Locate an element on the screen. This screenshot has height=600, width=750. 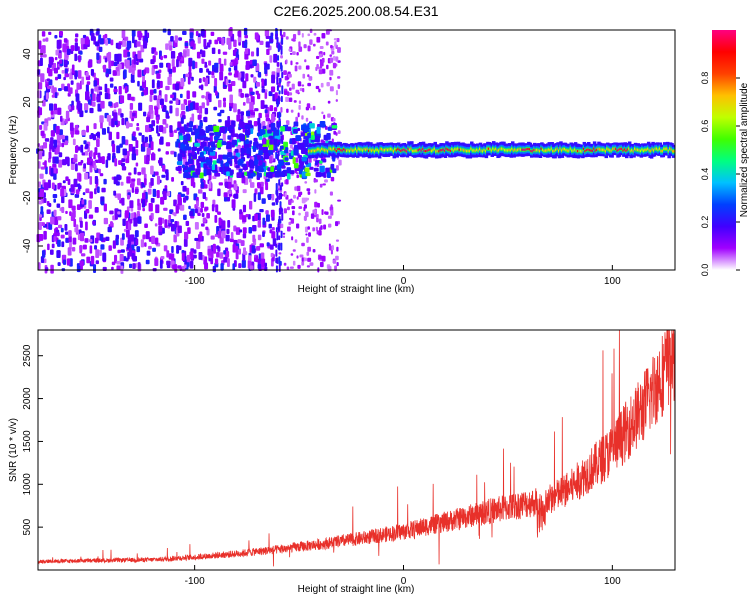
y-tick-label: 20 is located at coordinates (27, 102).